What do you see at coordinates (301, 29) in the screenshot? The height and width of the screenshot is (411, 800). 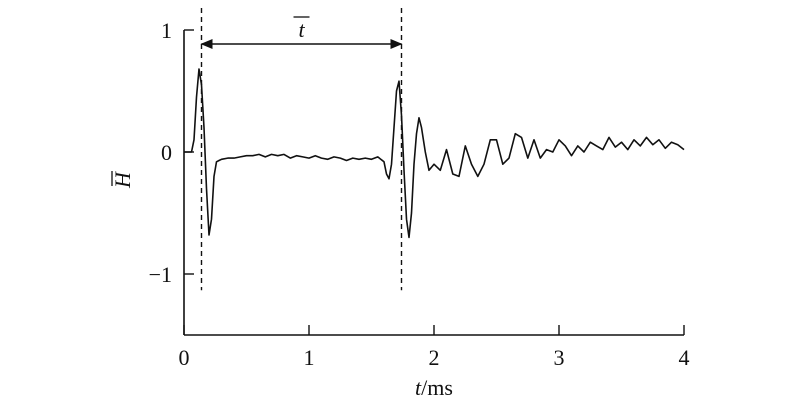 I see `period-label: t` at bounding box center [301, 29].